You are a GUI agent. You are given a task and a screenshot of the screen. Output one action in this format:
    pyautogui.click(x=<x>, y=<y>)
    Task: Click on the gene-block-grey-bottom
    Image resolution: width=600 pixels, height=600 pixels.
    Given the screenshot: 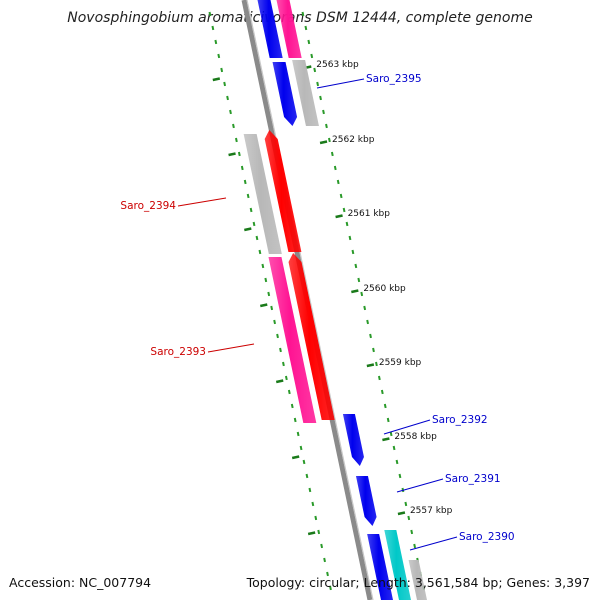 What is the action you would take?
    pyautogui.click(x=417, y=580)
    